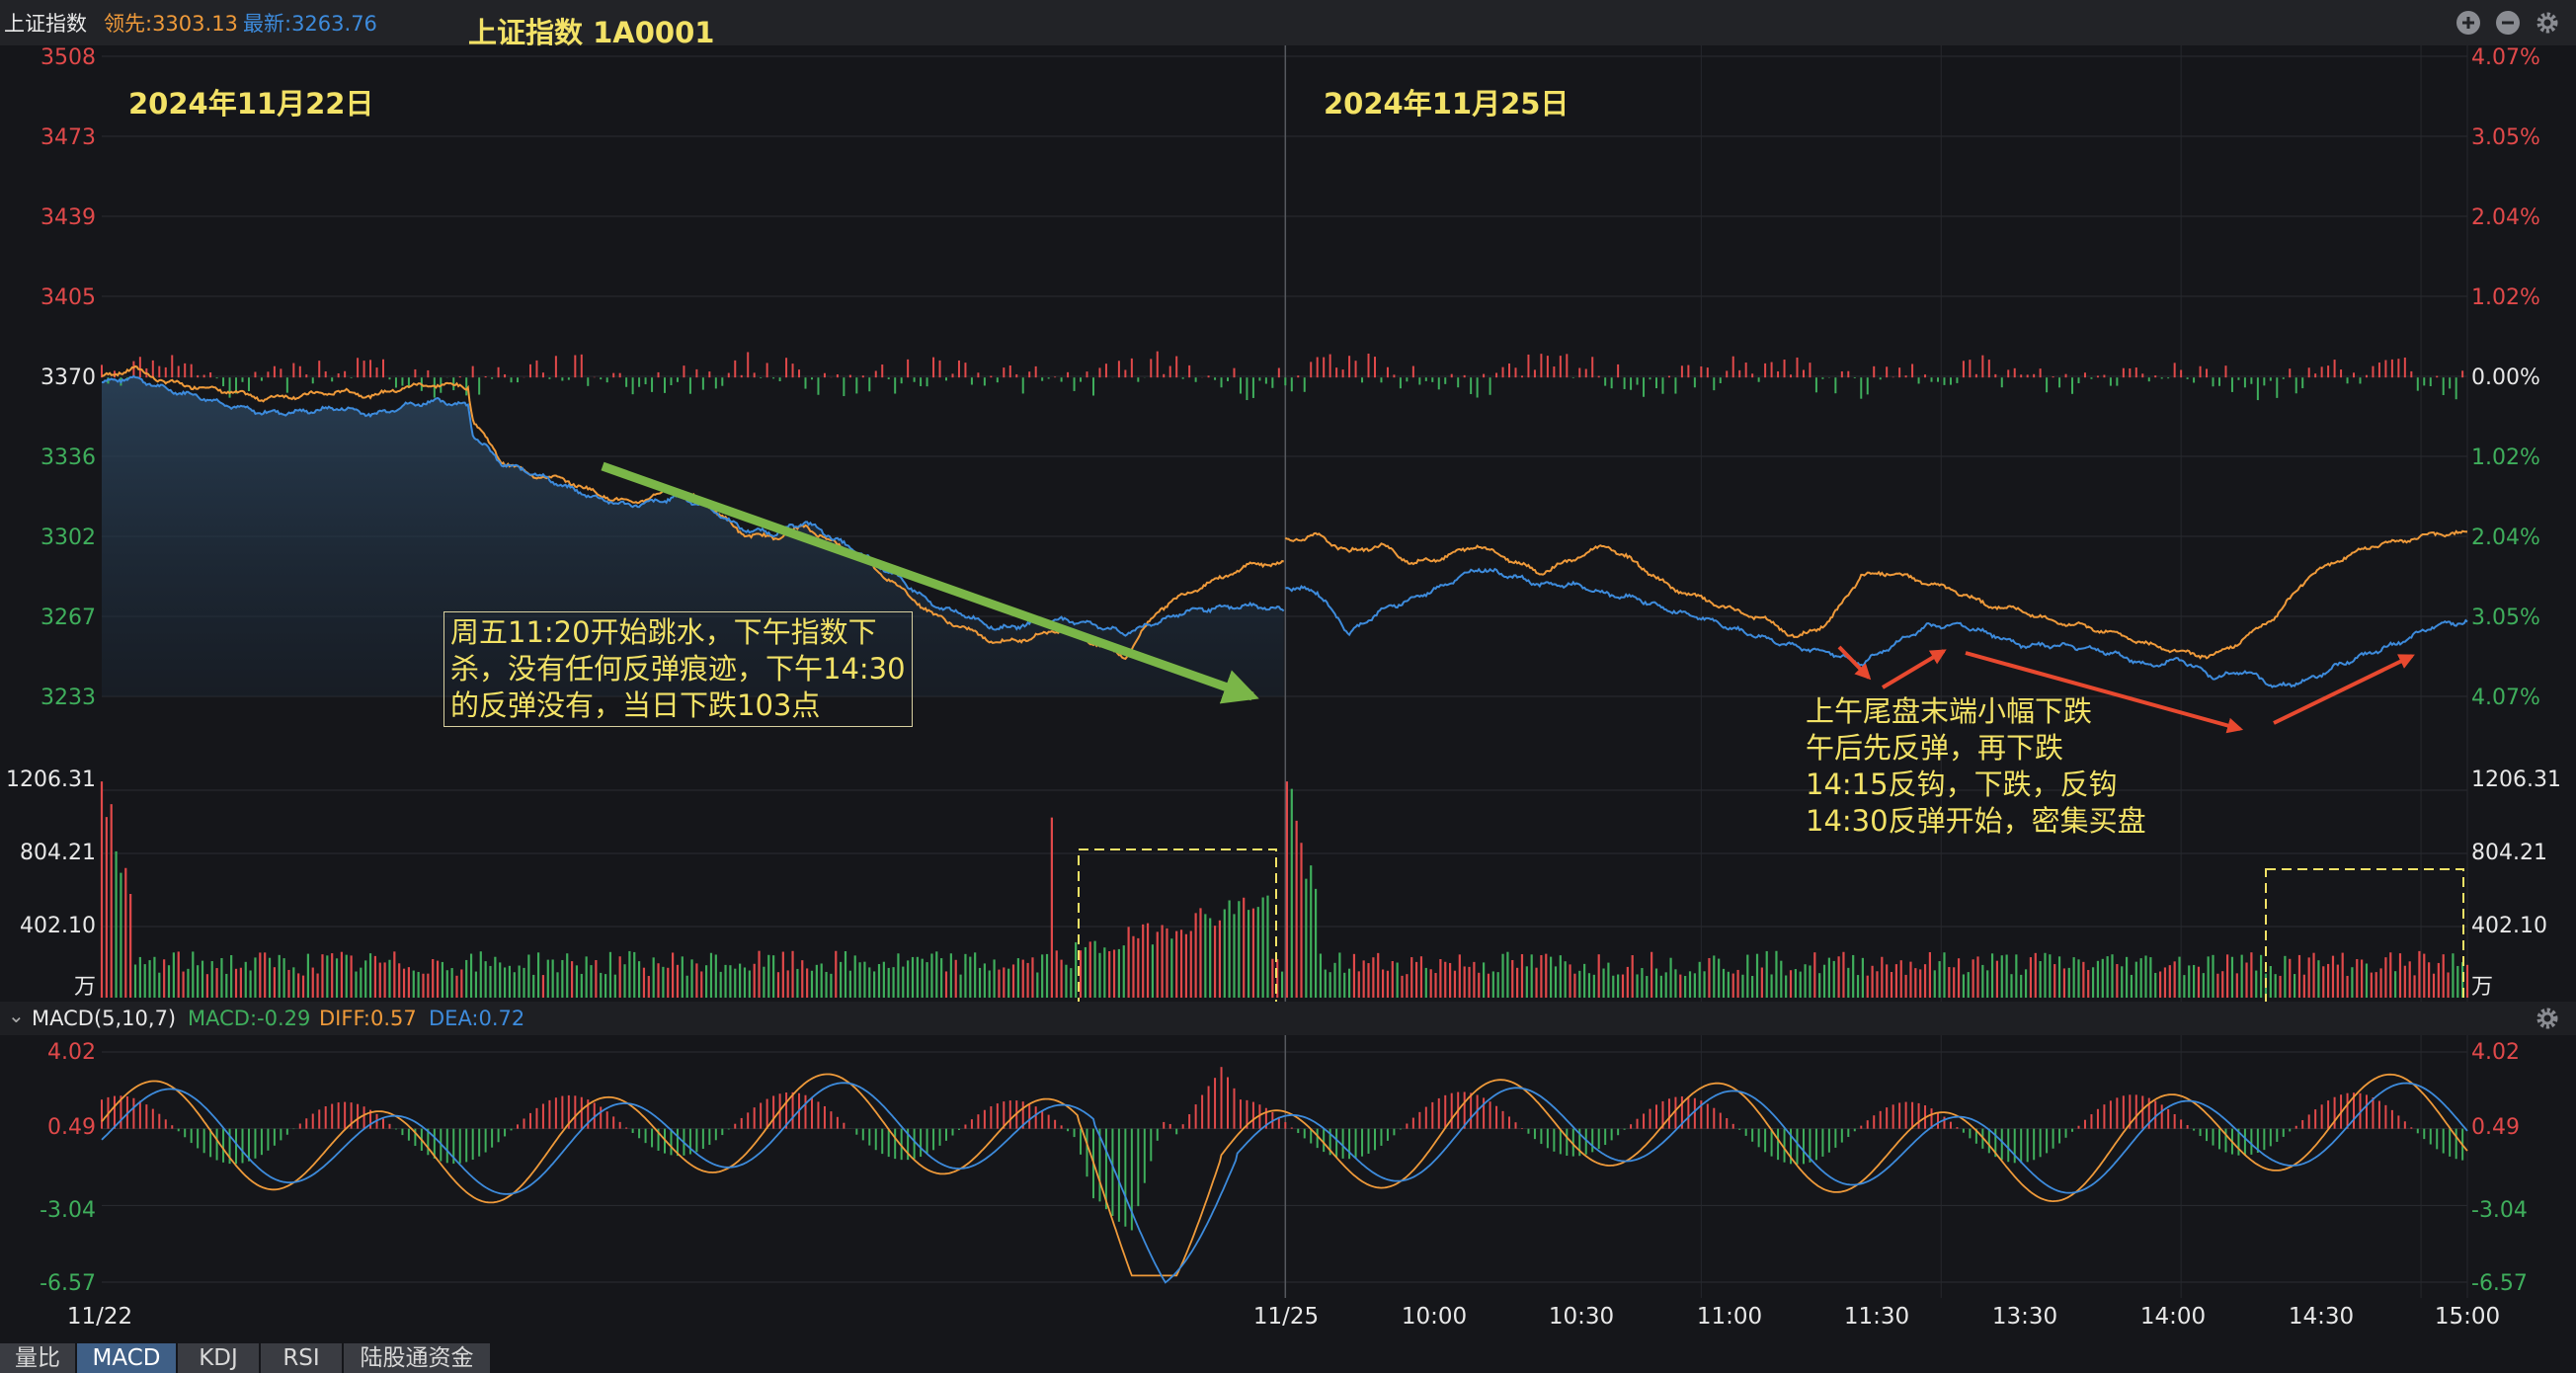 This screenshot has width=2576, height=1373. Describe the element at coordinates (2467, 1317) in the screenshot. I see `time-tick-label: 15:00` at that location.